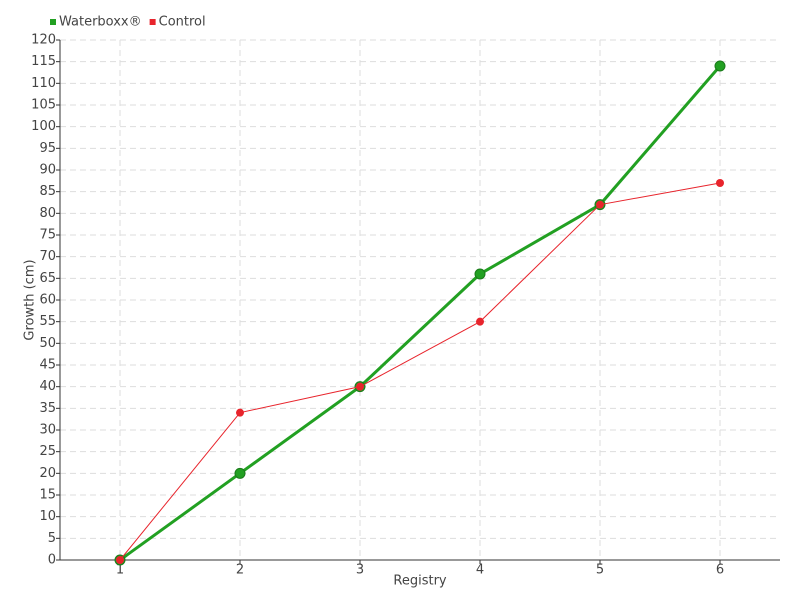 The width and height of the screenshot is (800, 600). I want to click on y-tick-label: 70, so click(47, 256).